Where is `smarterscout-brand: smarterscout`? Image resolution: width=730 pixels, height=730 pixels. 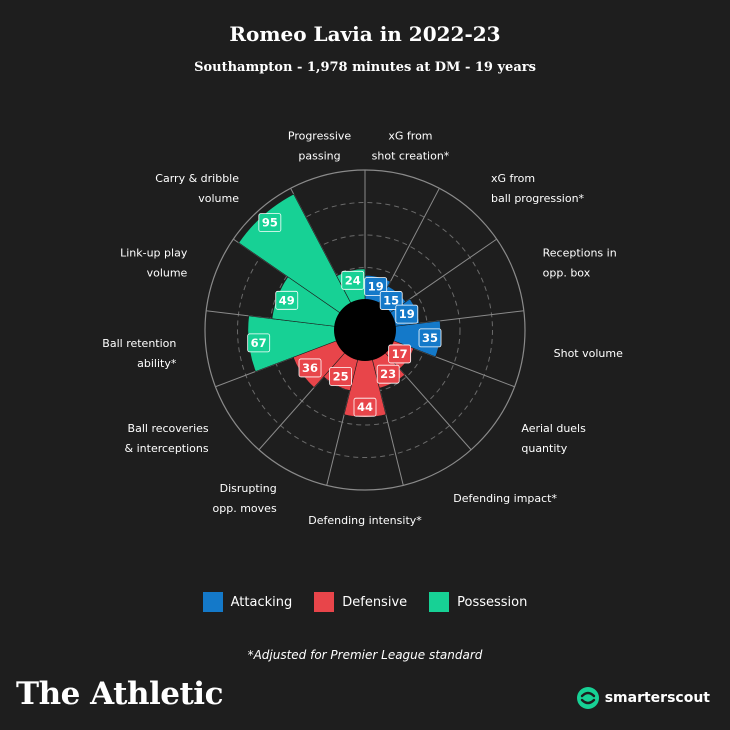 smarterscout-brand: smarterscout is located at coordinates (643, 698).